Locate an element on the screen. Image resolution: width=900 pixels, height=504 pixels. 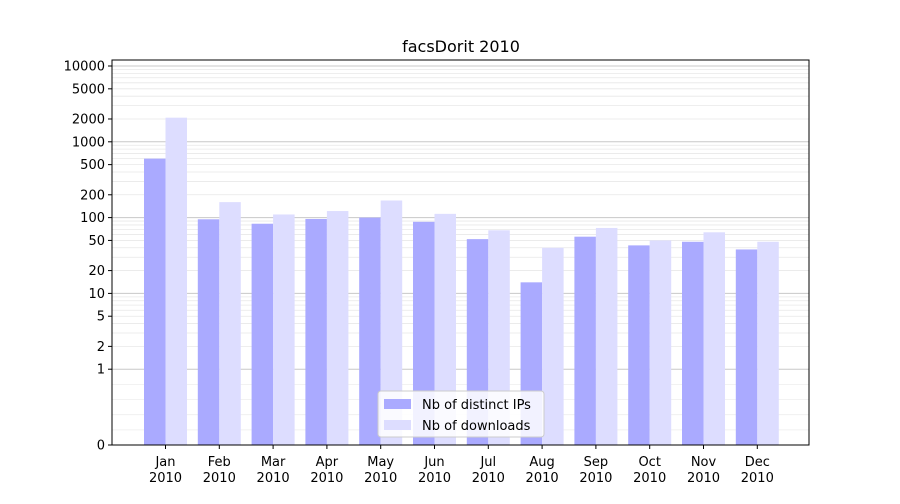
y-tick-label: 50 is located at coordinates (96, 241).